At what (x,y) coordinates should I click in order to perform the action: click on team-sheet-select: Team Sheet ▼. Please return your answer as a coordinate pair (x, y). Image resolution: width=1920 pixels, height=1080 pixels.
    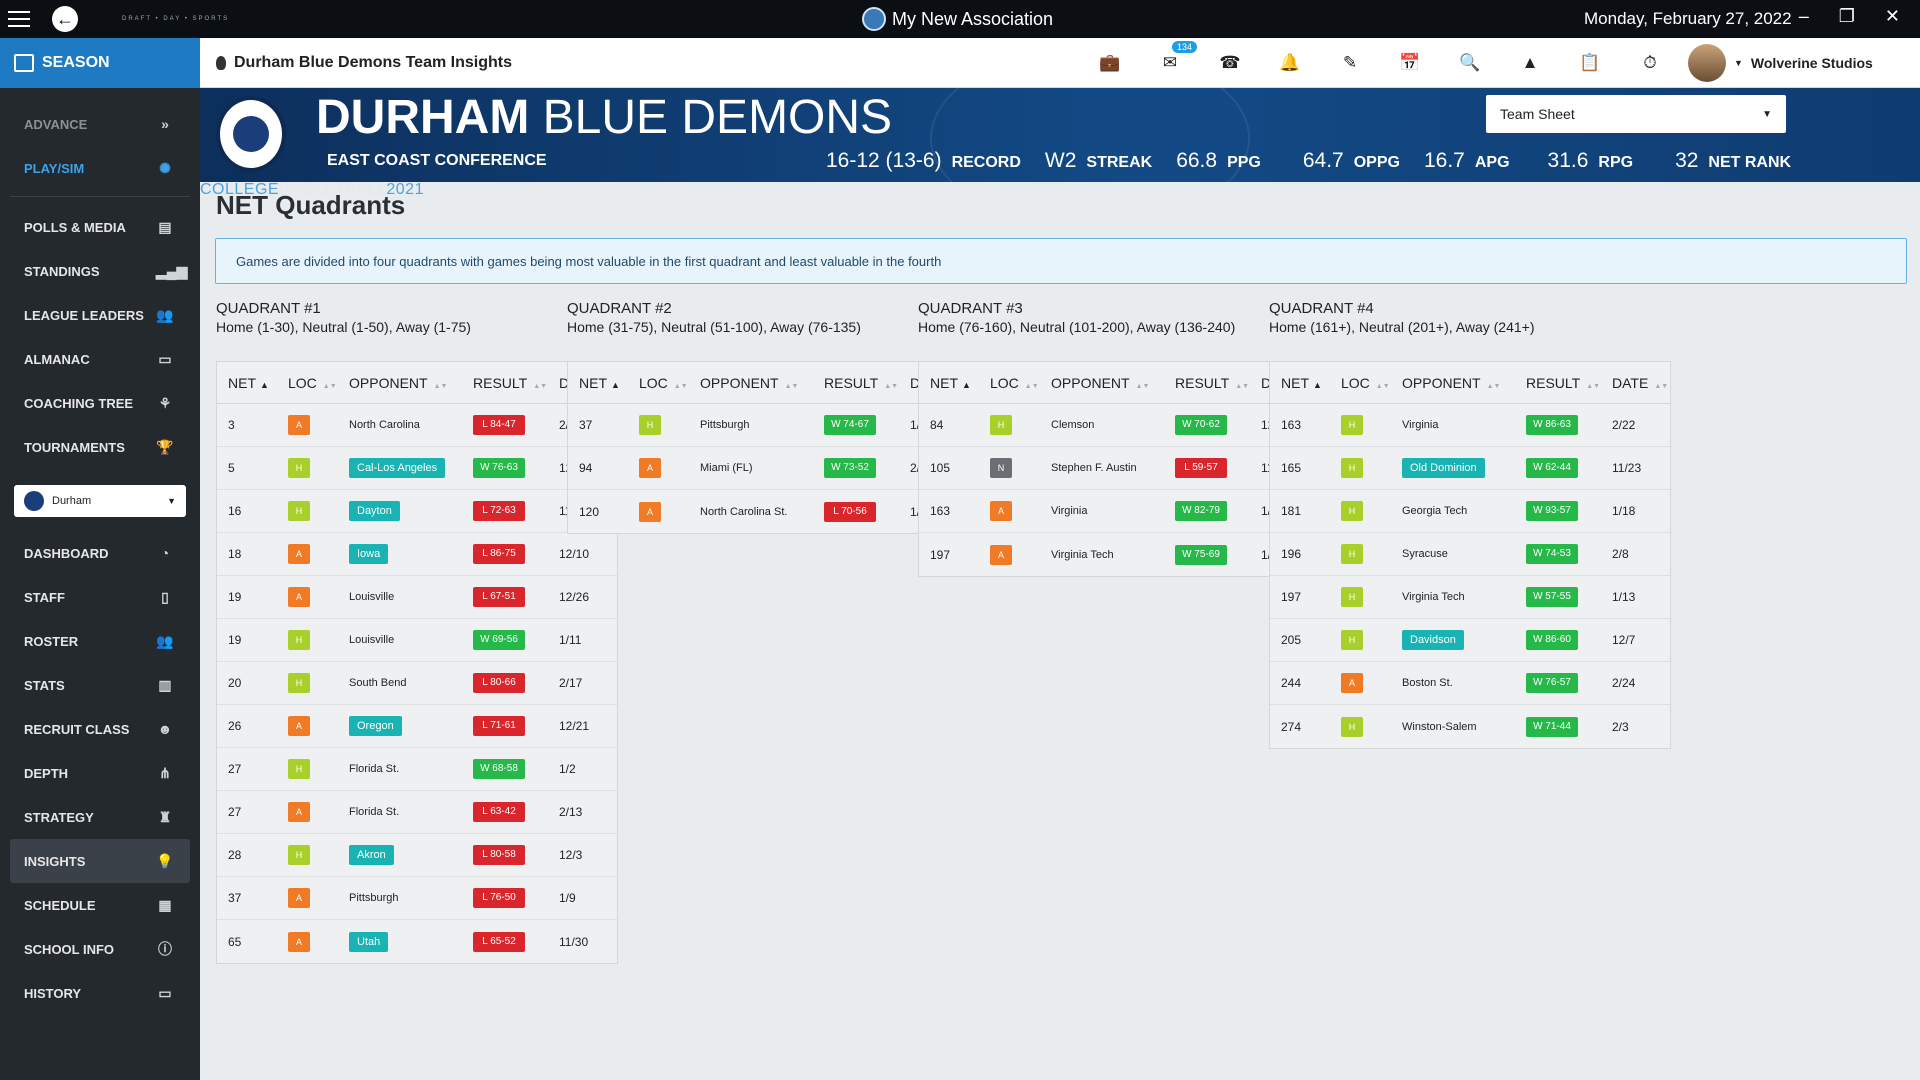
    Looking at the image, I should click on (1636, 114).